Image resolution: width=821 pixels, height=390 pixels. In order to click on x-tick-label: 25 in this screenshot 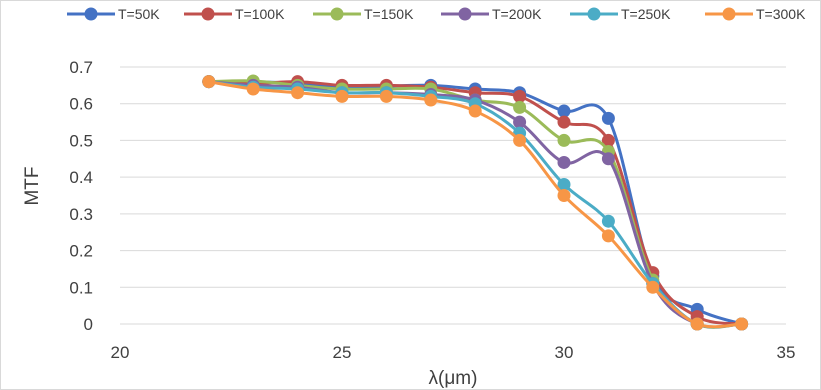, I will do `click(342, 352)`.